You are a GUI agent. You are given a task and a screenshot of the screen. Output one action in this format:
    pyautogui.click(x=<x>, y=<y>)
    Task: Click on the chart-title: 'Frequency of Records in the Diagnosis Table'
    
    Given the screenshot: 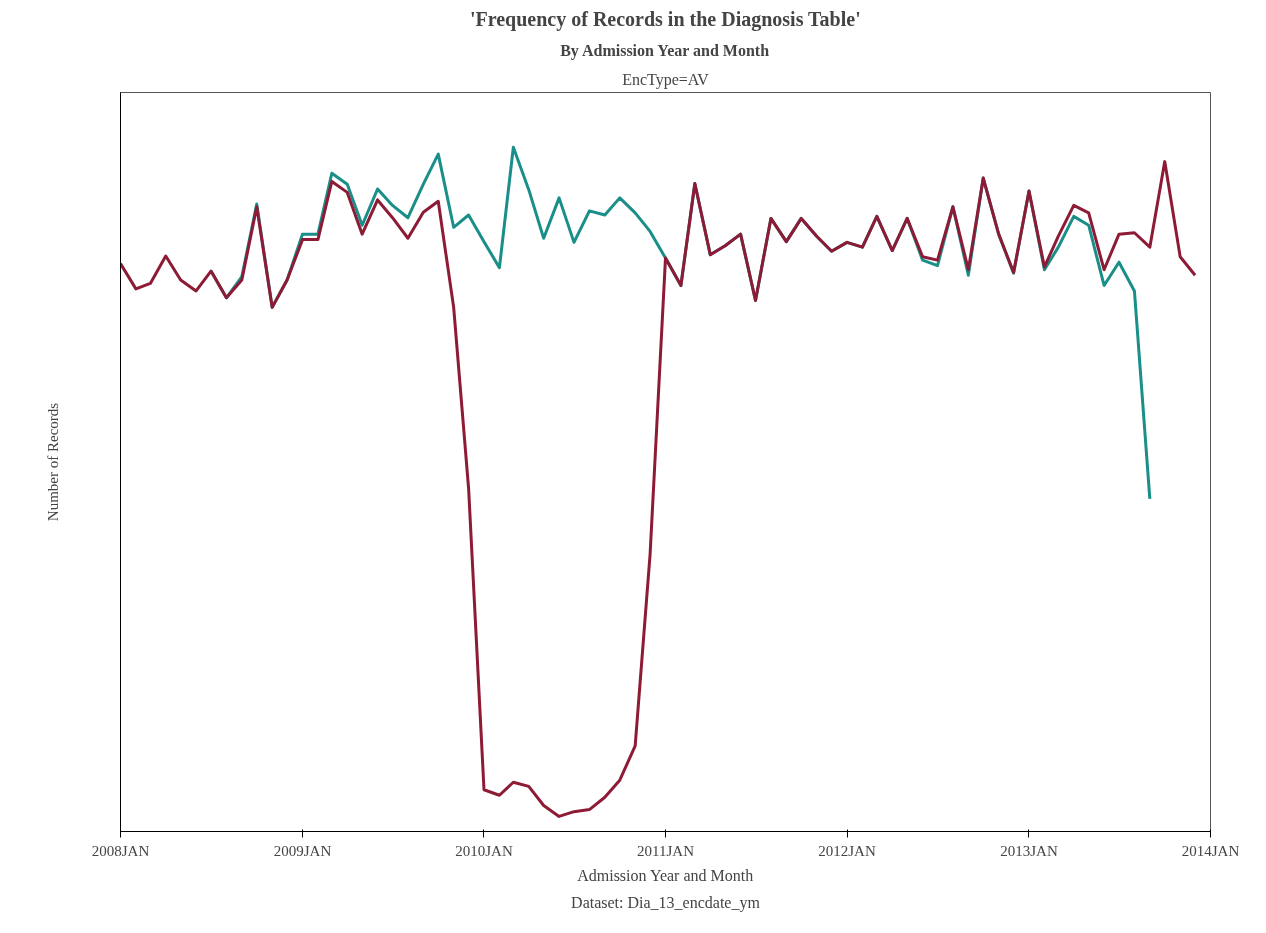 What is the action you would take?
    pyautogui.click(x=665, y=19)
    